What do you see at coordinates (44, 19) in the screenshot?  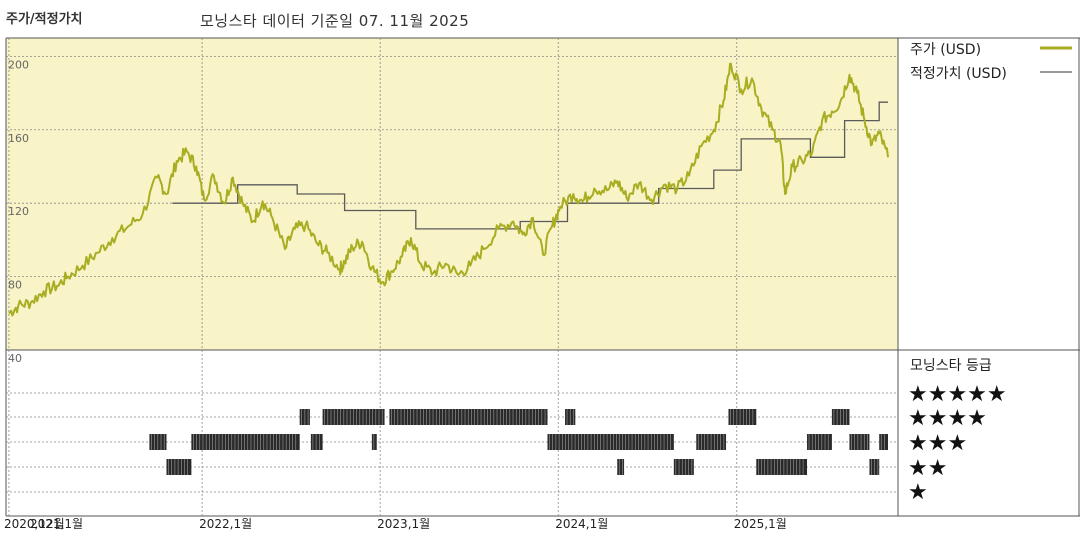 I see `chart-left-title: 주가/적정가치` at bounding box center [44, 19].